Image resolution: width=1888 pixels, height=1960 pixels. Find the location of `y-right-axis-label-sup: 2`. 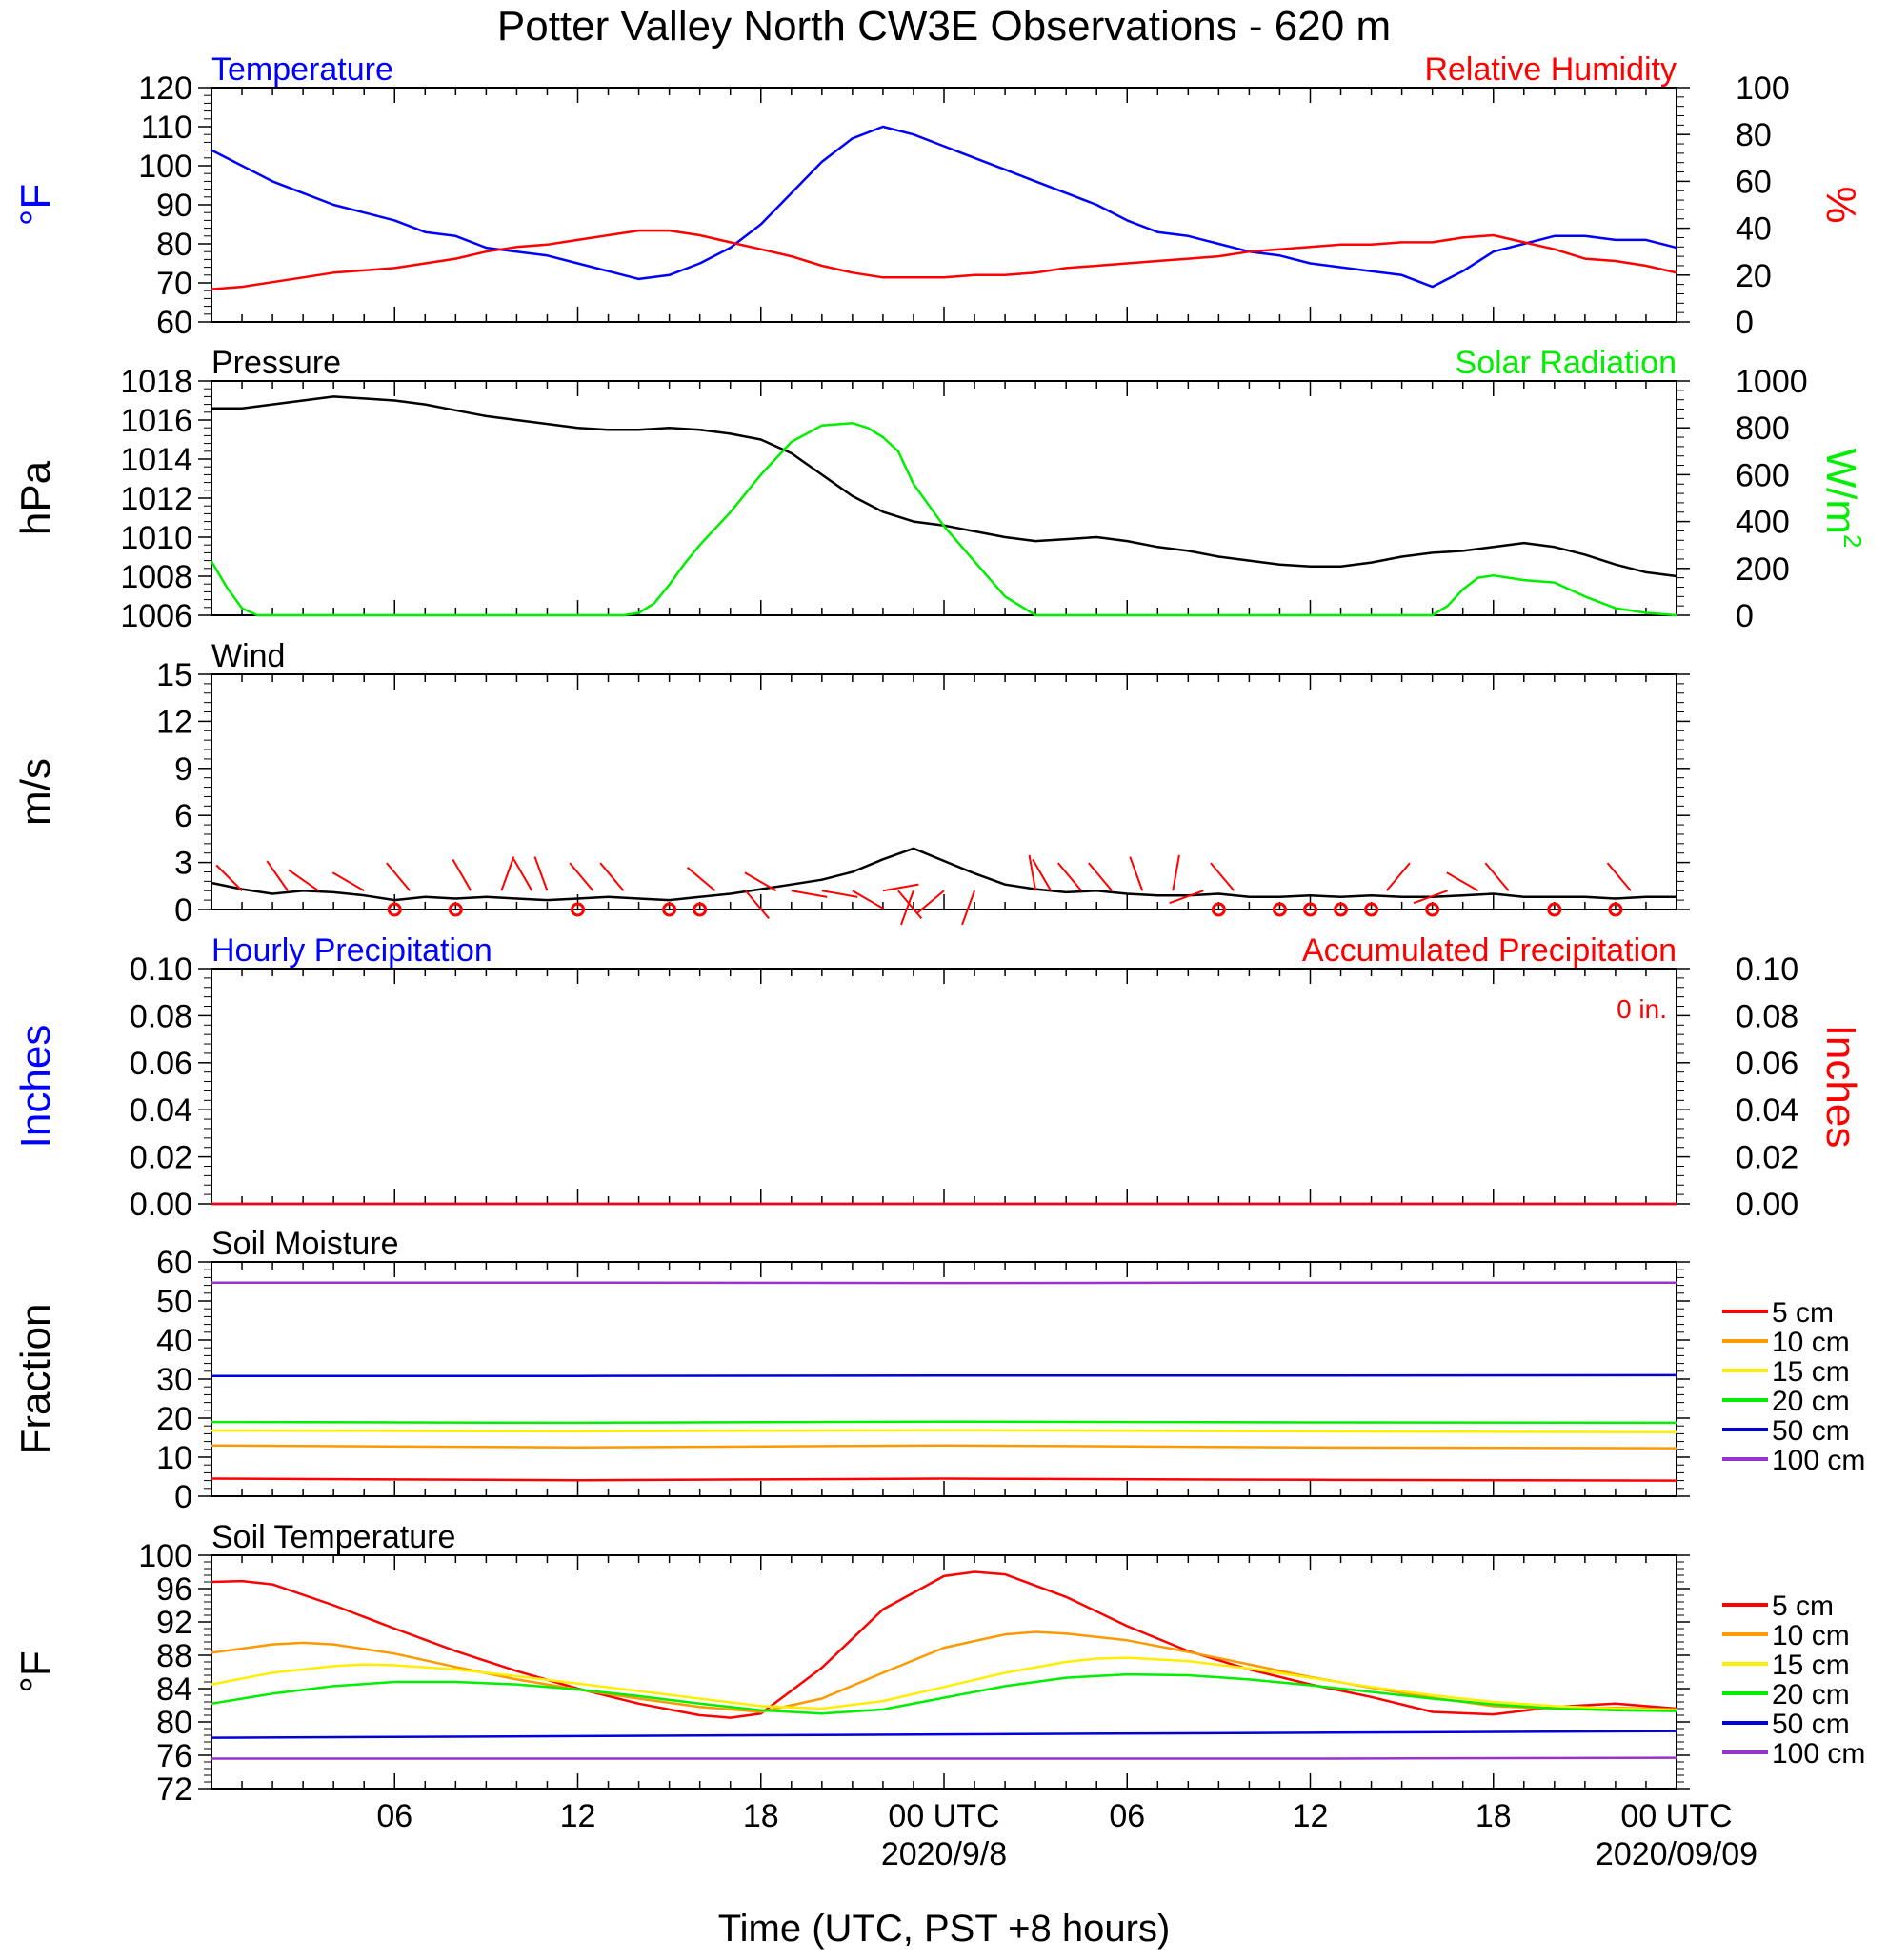

y-right-axis-label-sup: 2 is located at coordinates (1852, 541).